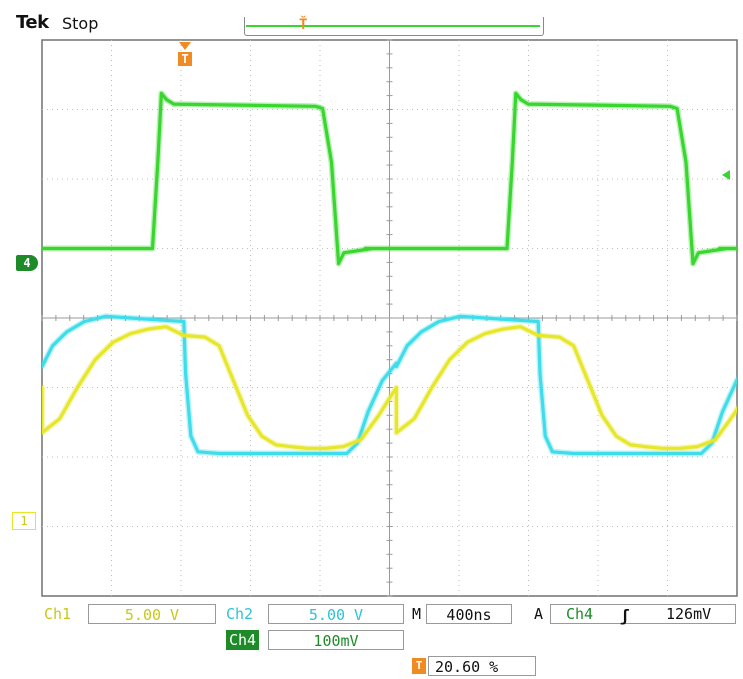 The width and height of the screenshot is (743, 679). I want to click on cursor-t-icon: T, so click(419, 666).